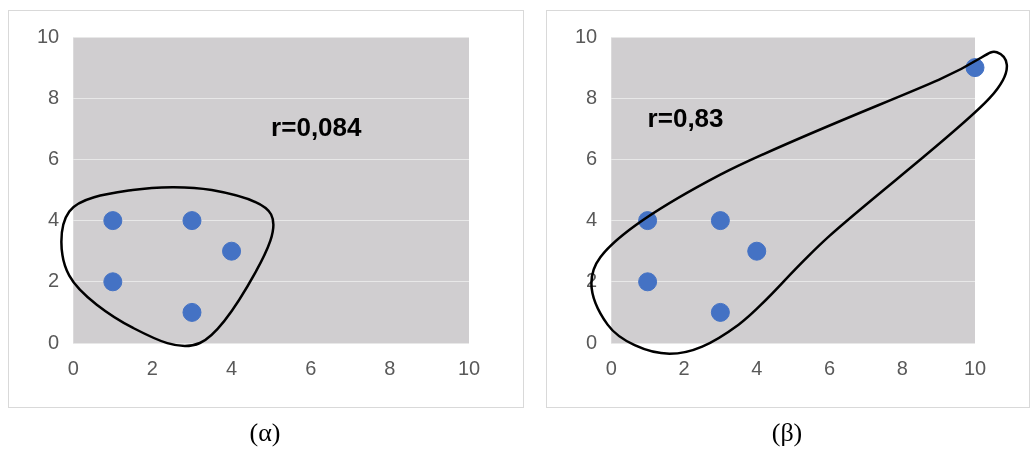  Describe the element at coordinates (685, 117) in the screenshot. I see `annotation: r=0,83` at that location.